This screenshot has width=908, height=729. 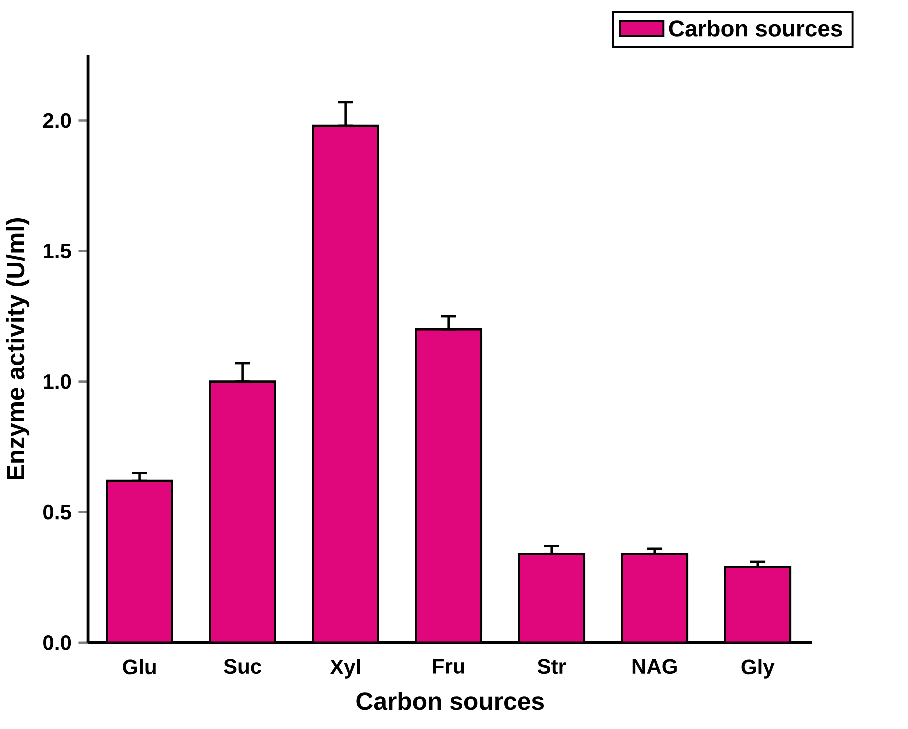 What do you see at coordinates (450, 701) in the screenshot?
I see `x-axis-title: Carbon sources` at bounding box center [450, 701].